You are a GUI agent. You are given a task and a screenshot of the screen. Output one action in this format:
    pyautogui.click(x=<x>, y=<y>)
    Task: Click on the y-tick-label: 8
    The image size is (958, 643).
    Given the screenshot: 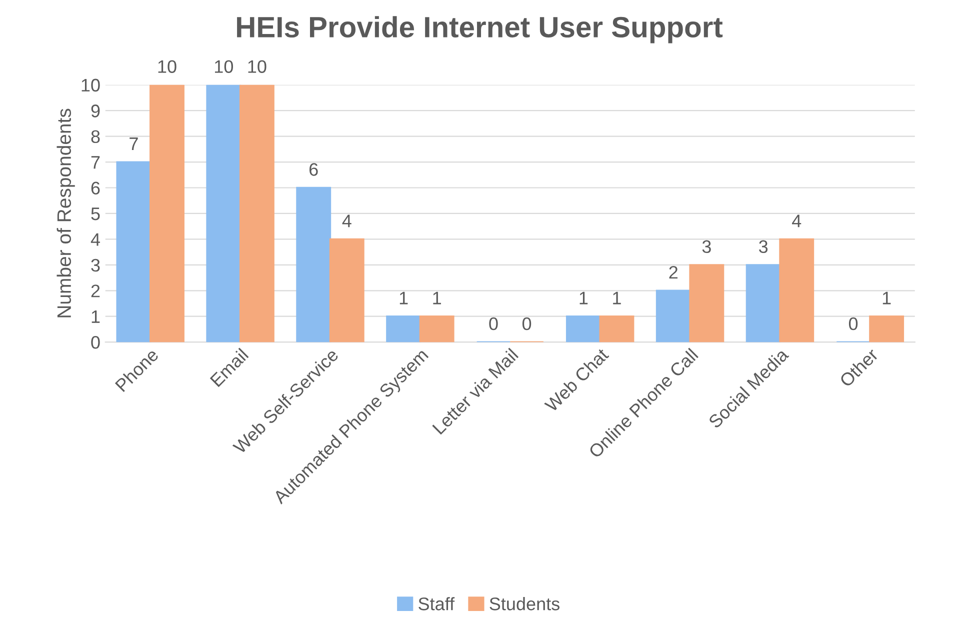 What is the action you would take?
    pyautogui.click(x=95, y=137)
    